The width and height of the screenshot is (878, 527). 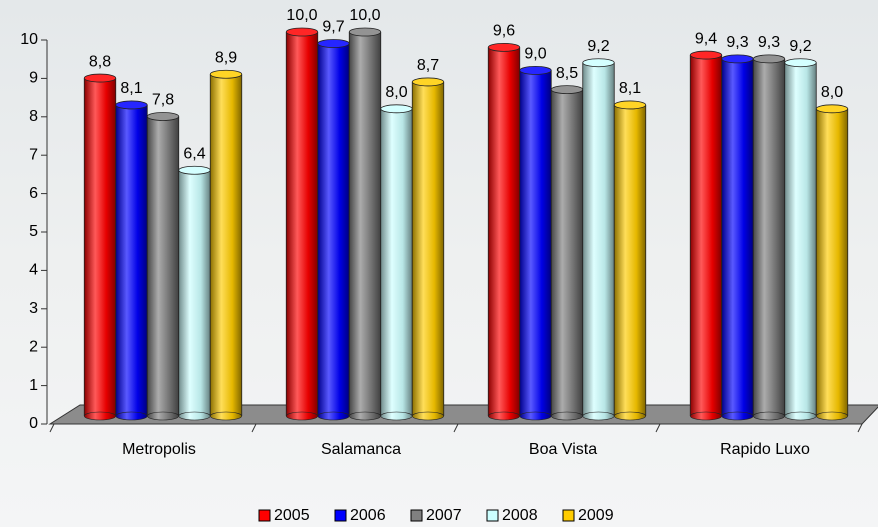 What do you see at coordinates (33, 231) in the screenshot?
I see `y-tick-label: 5` at bounding box center [33, 231].